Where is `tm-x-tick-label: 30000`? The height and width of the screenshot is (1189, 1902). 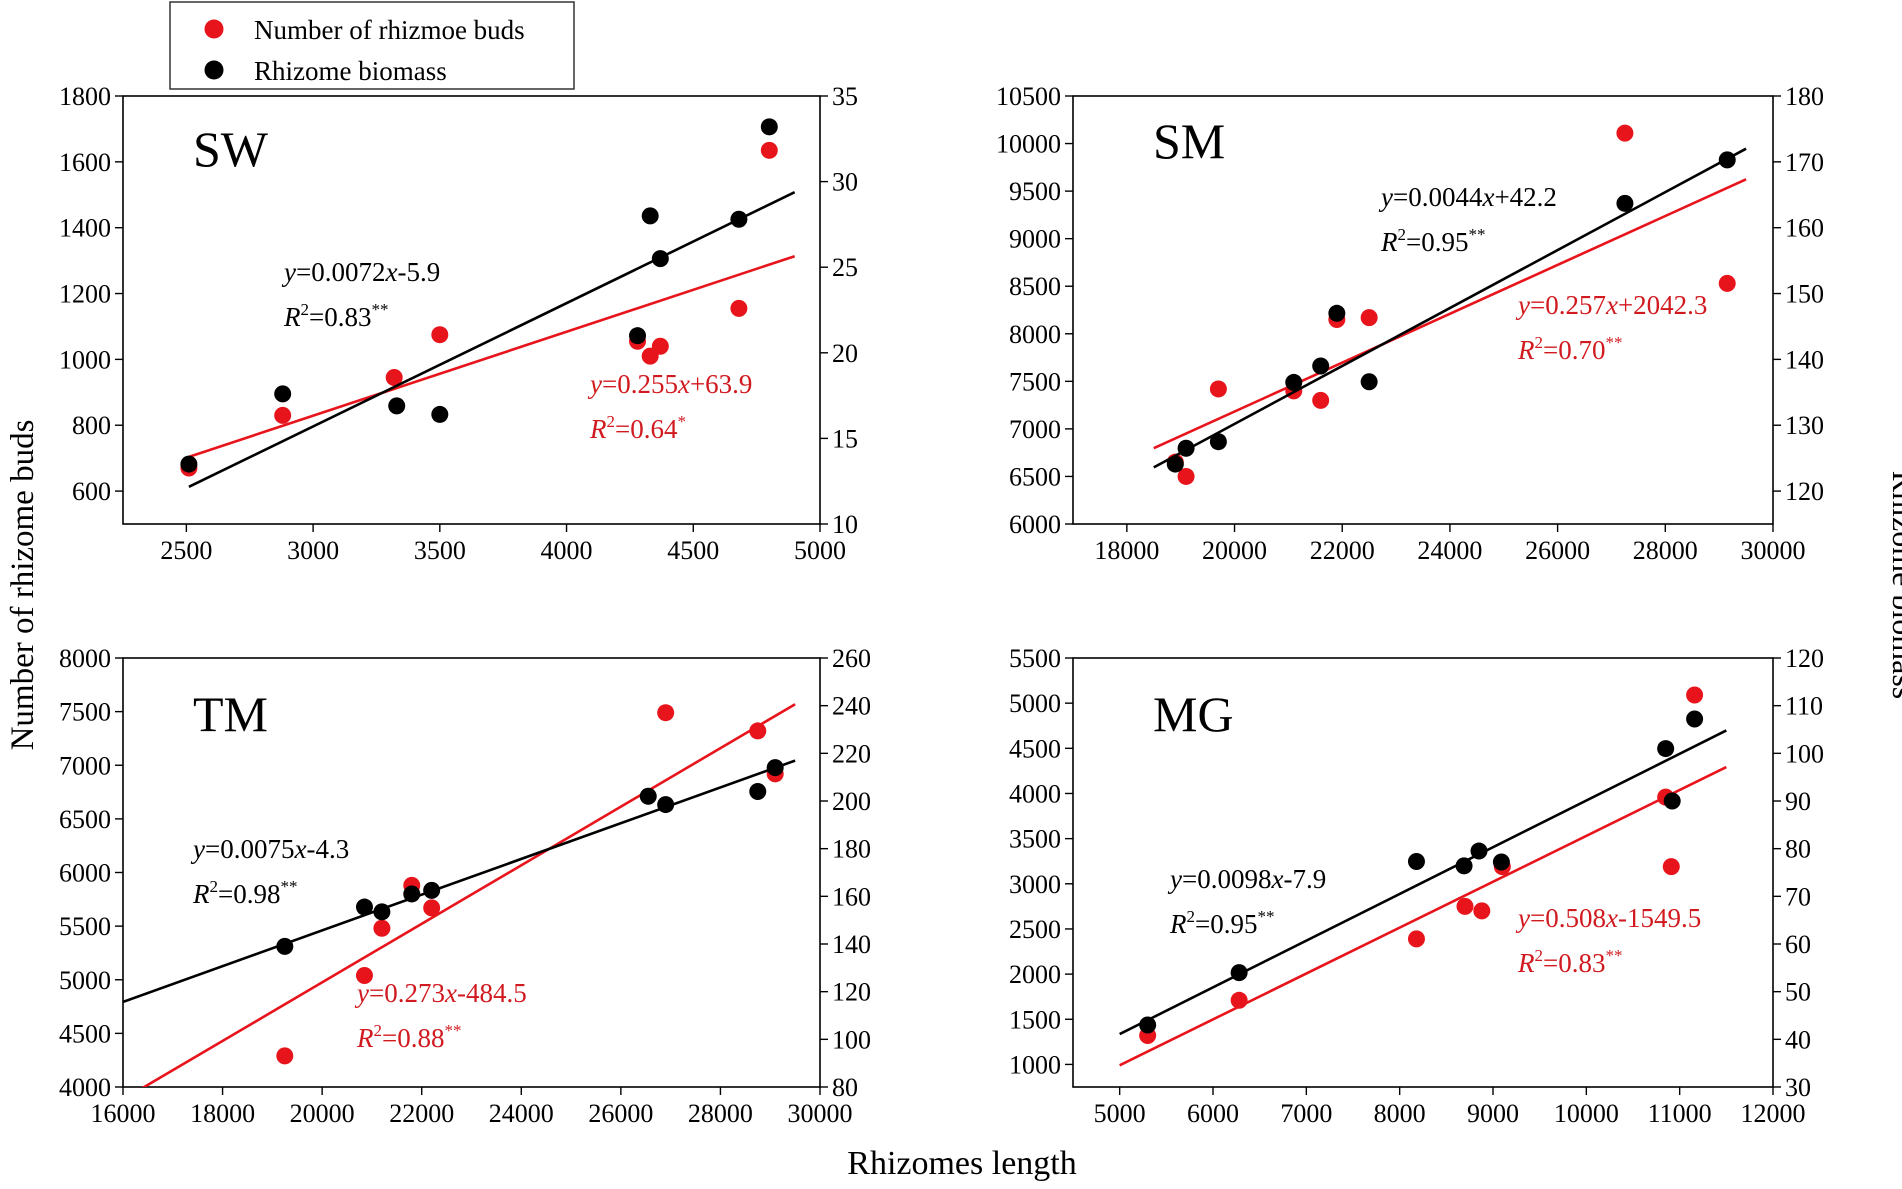 tm-x-tick-label: 30000 is located at coordinates (820, 1113).